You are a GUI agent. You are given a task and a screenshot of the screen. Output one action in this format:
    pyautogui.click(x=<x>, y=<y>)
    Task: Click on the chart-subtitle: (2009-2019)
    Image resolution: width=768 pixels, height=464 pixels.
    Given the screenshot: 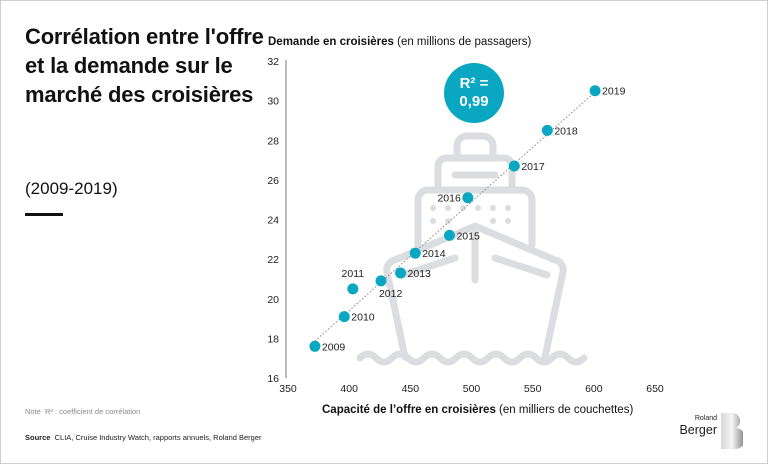 What is the action you would take?
    pyautogui.click(x=71, y=188)
    